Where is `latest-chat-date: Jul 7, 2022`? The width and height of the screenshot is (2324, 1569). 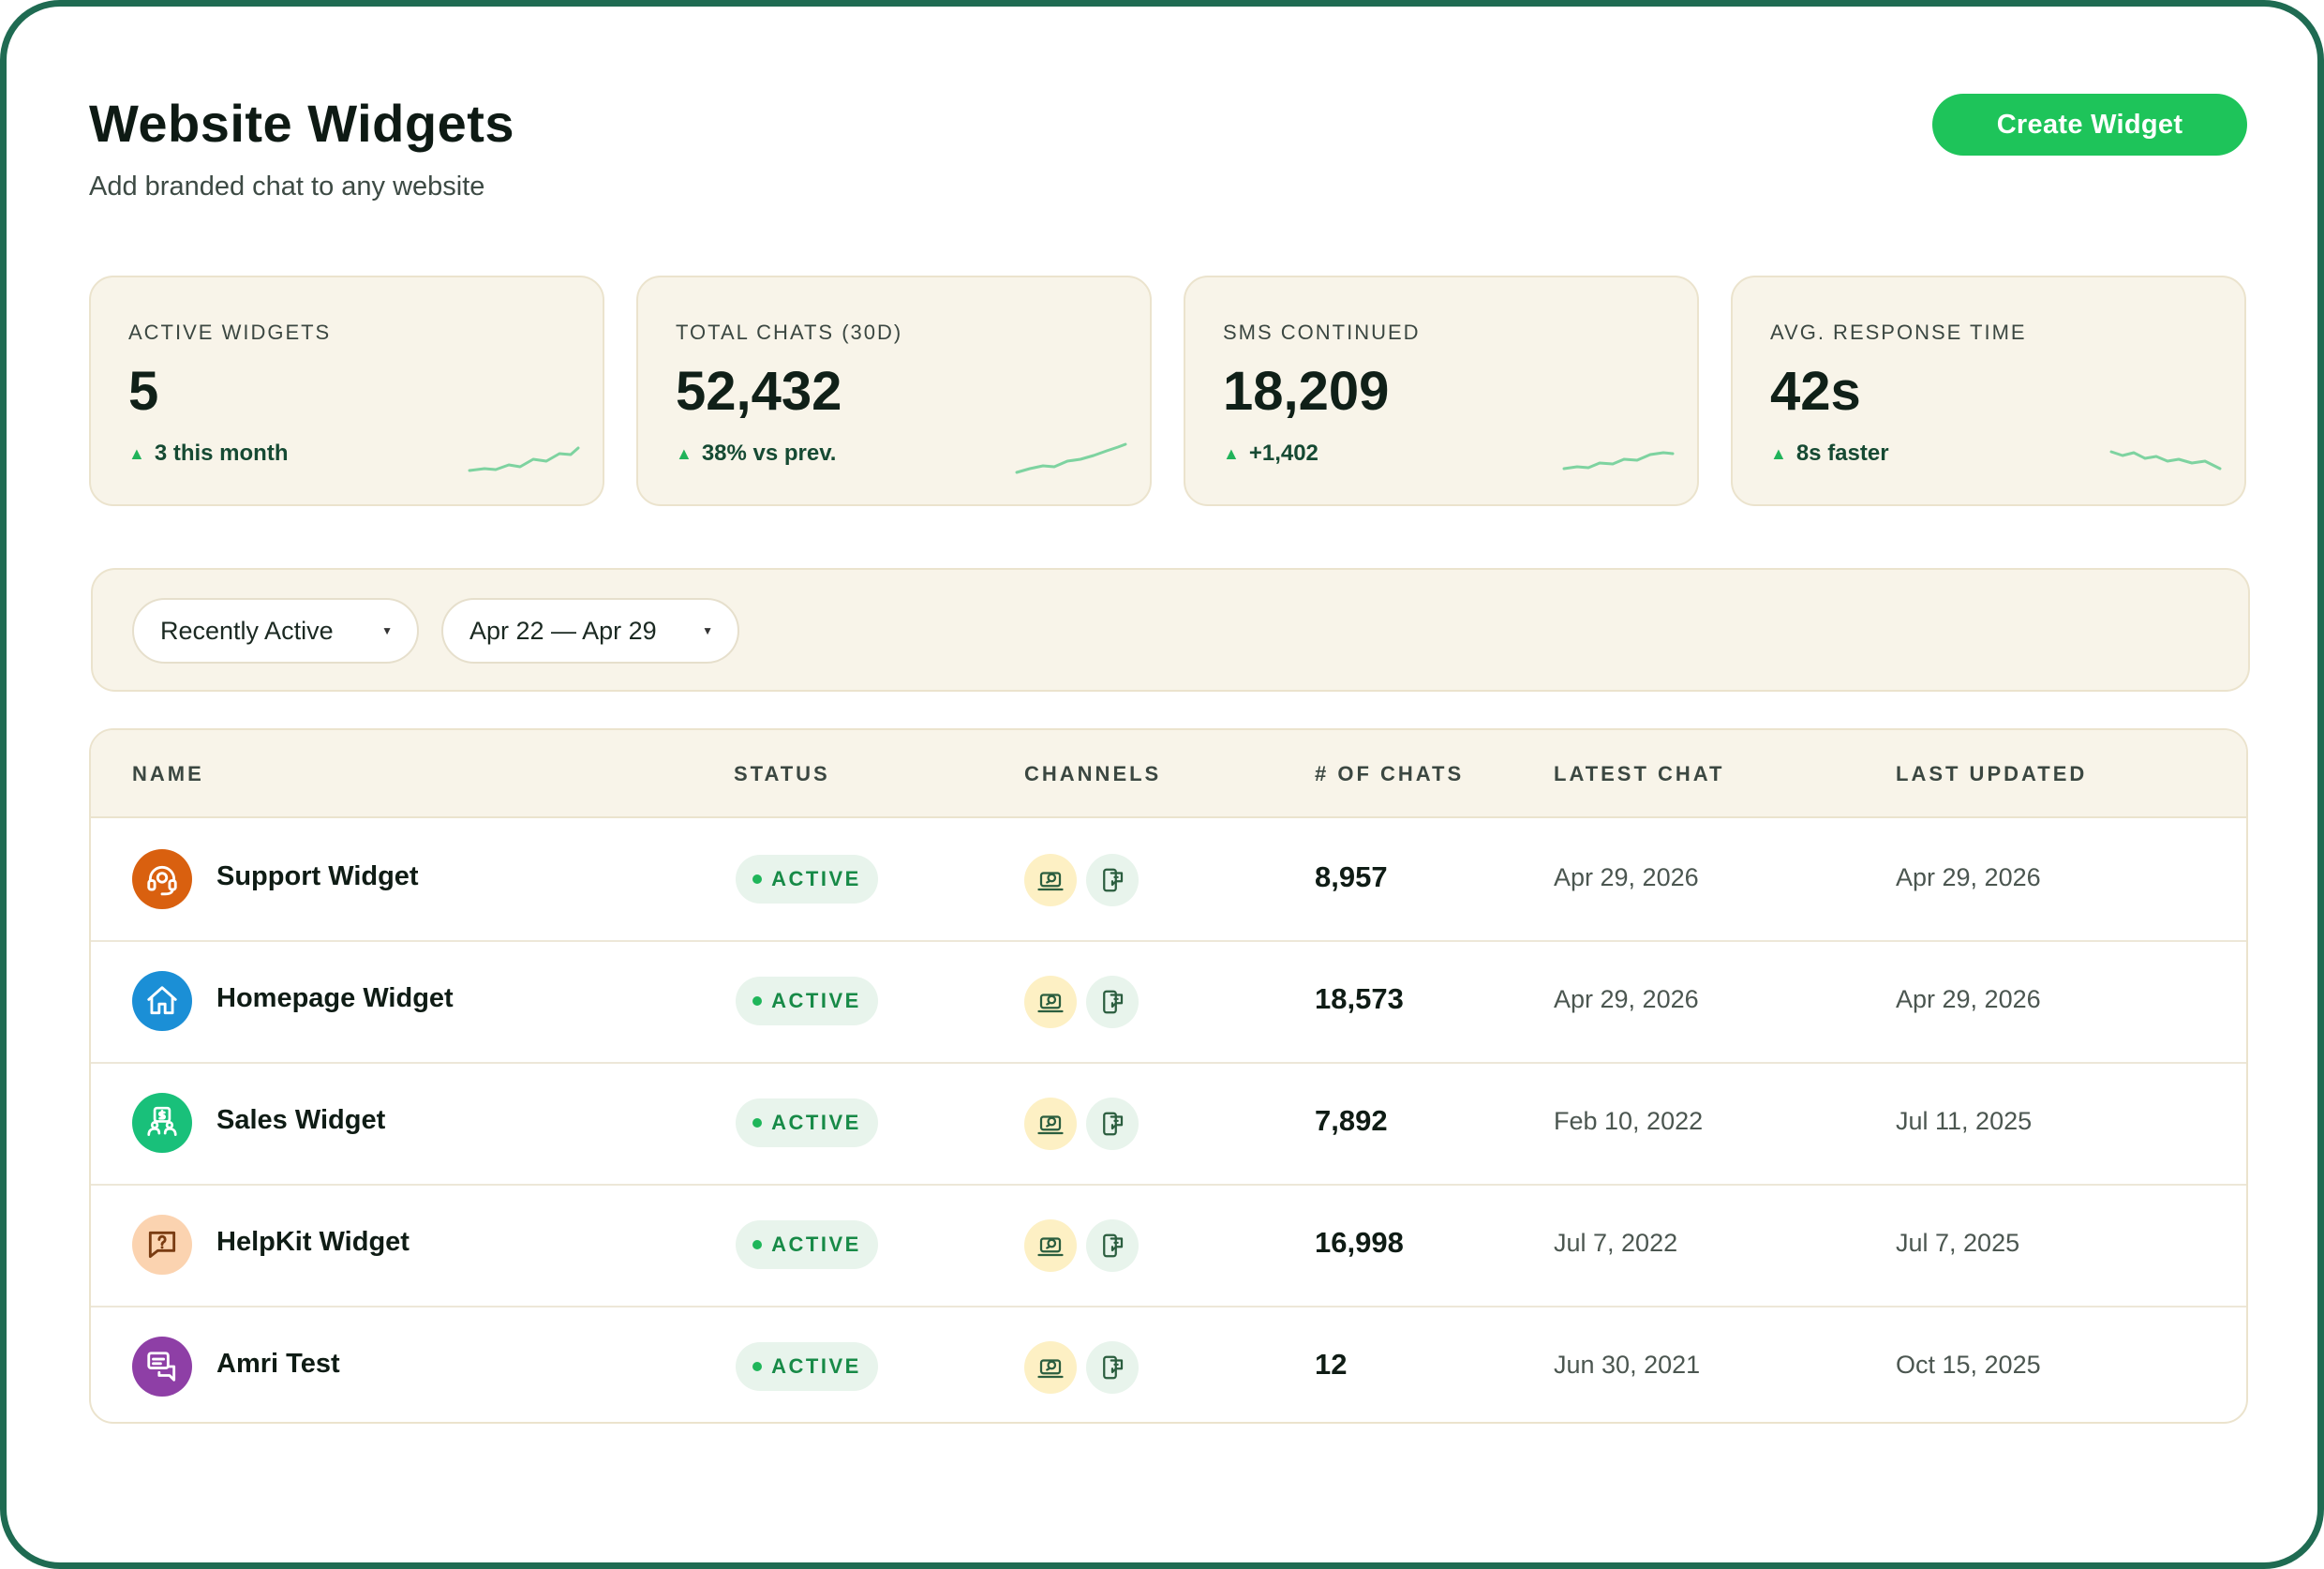 latest-chat-date: Jul 7, 2022 is located at coordinates (1616, 1243).